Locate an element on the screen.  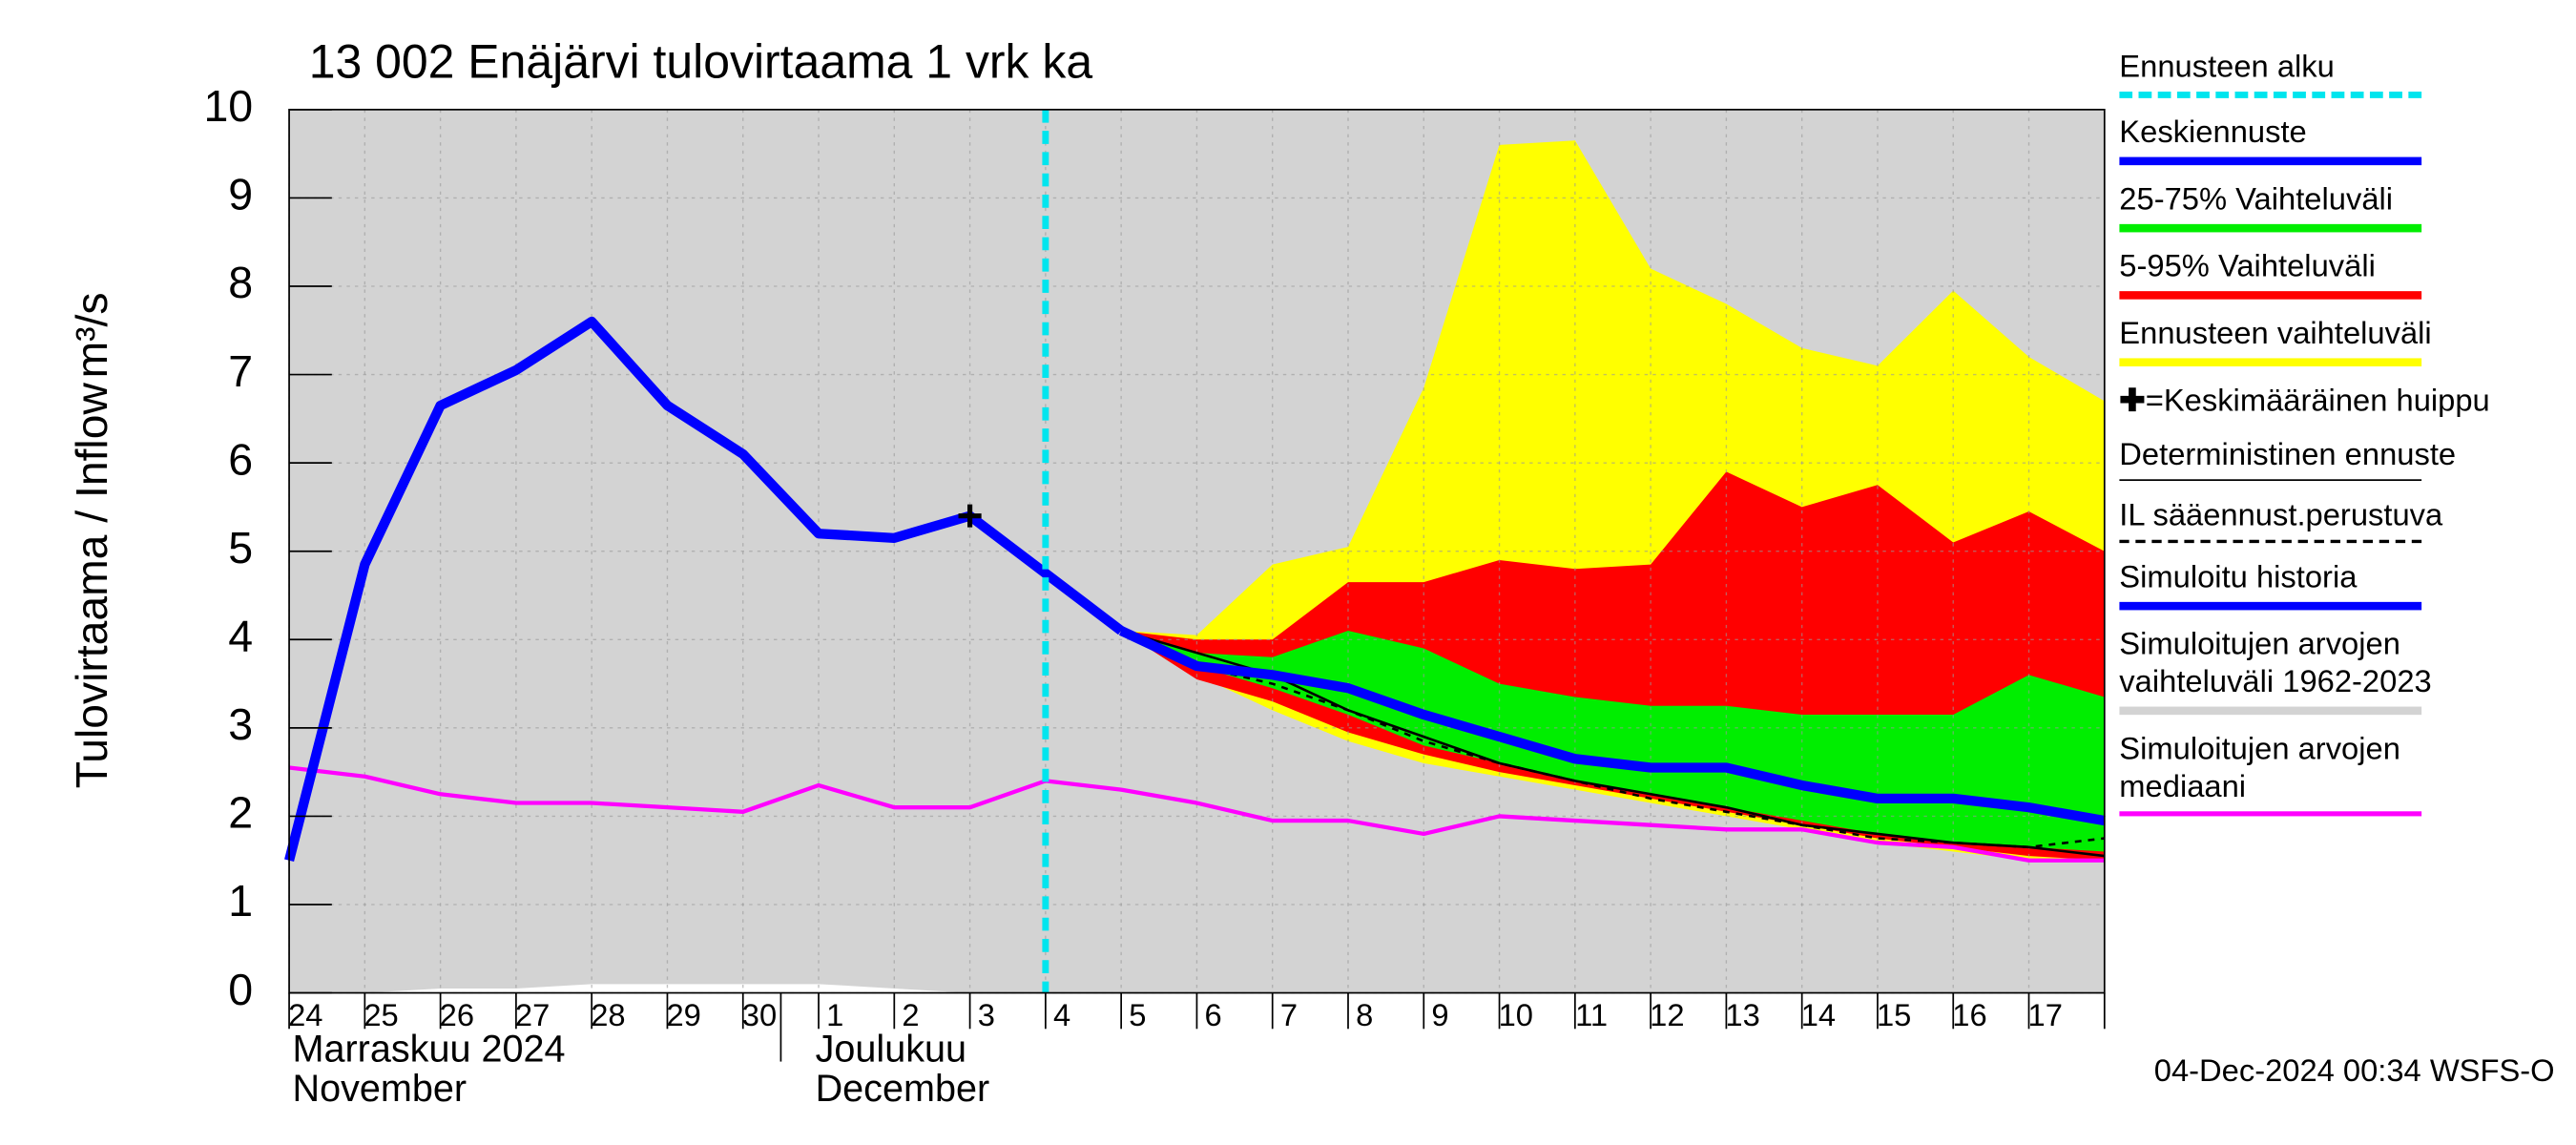
legend-label: Ennusteen alku is located at coordinates (2227, 69).